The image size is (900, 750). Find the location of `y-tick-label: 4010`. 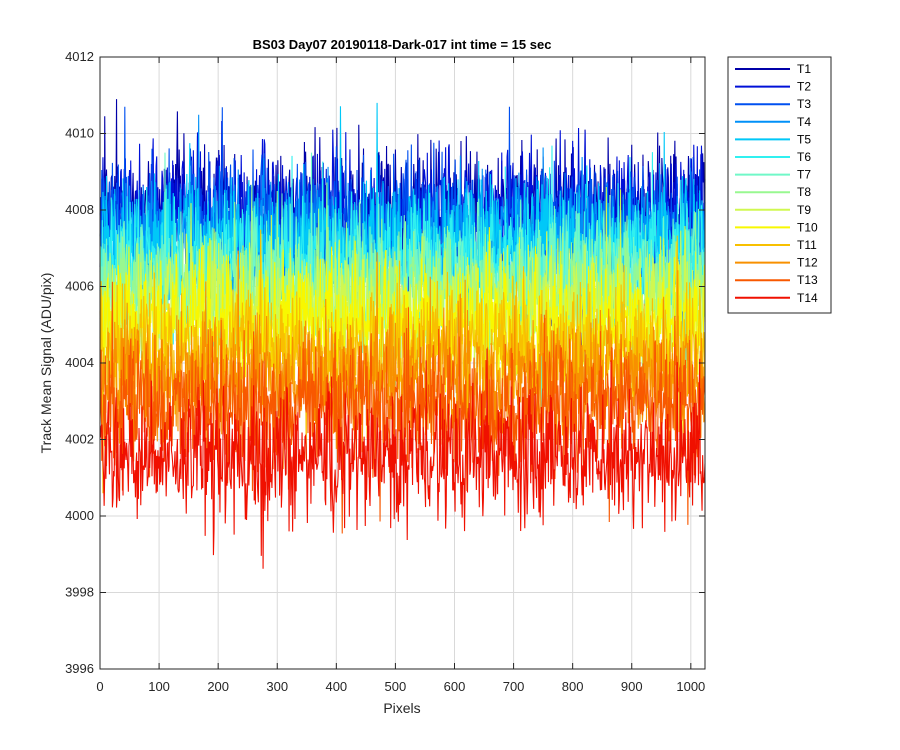

y-tick-label: 4010 is located at coordinates (79, 133).